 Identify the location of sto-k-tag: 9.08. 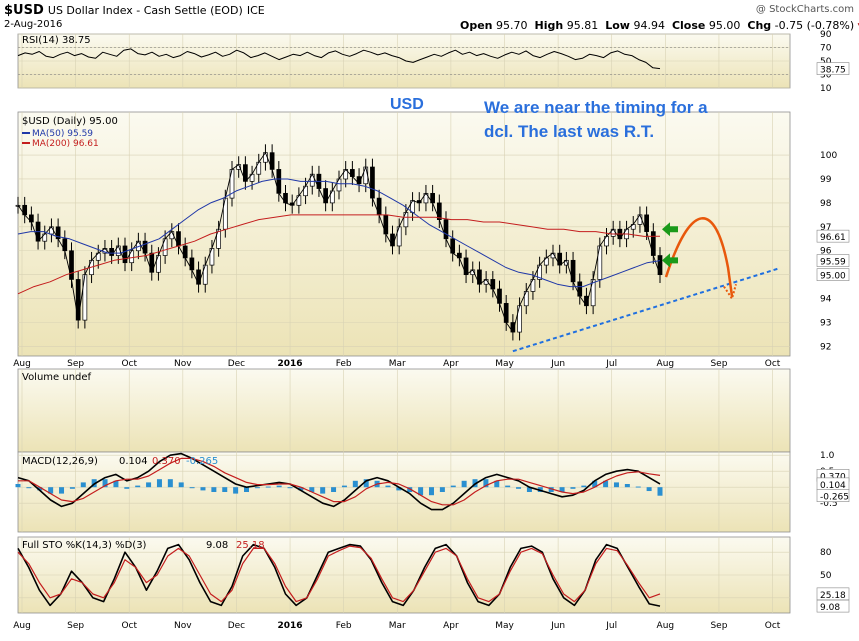
(830, 608).